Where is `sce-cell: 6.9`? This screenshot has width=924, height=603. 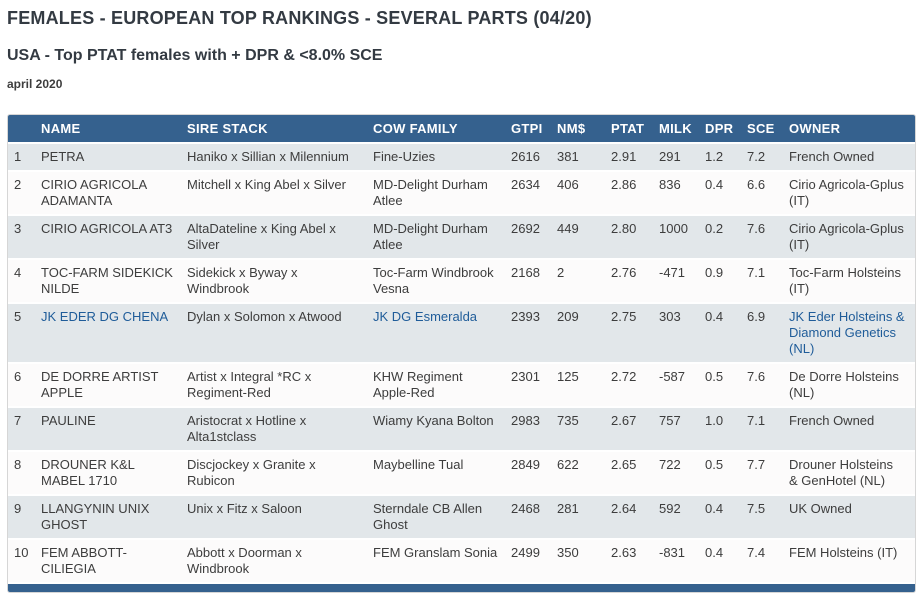 sce-cell: 6.9 is located at coordinates (768, 333).